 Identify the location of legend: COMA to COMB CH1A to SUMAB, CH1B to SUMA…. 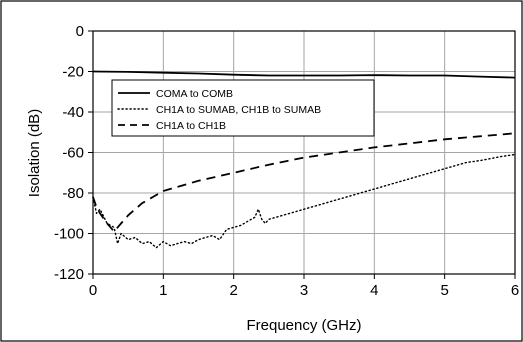
(243, 108).